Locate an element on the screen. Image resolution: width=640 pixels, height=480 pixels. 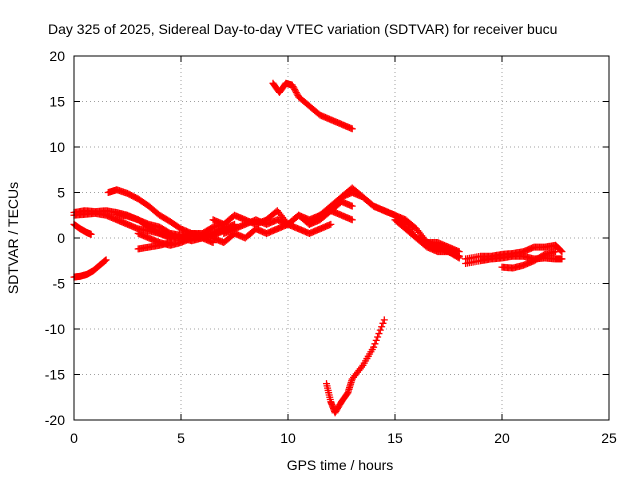
y-tick-label: -10 is located at coordinates (55, 329).